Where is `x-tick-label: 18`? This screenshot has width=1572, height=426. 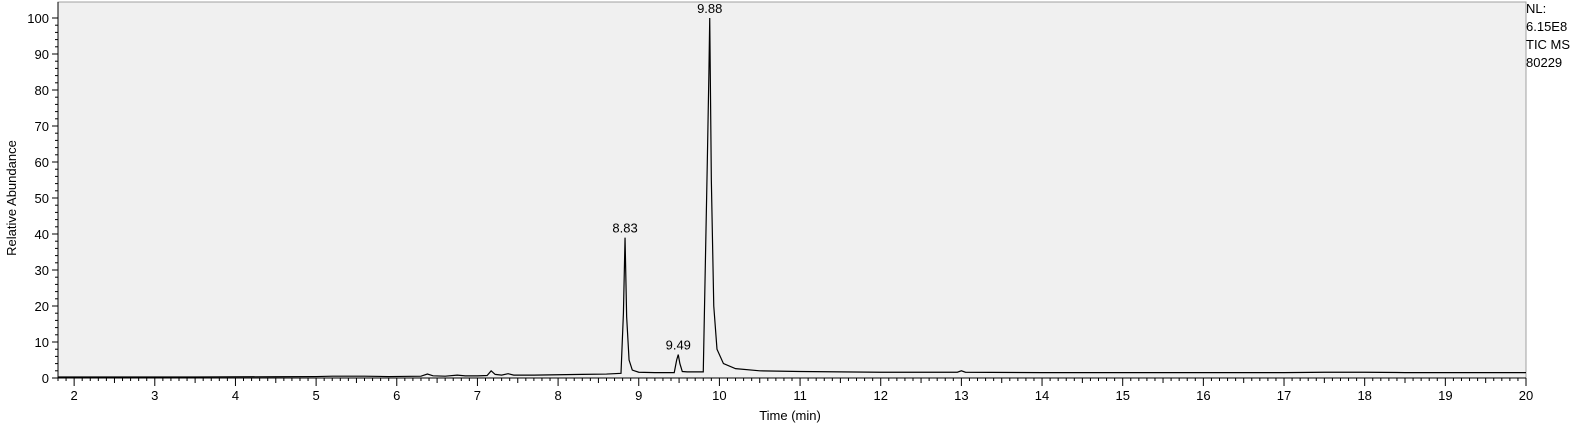 x-tick-label: 18 is located at coordinates (1364, 395).